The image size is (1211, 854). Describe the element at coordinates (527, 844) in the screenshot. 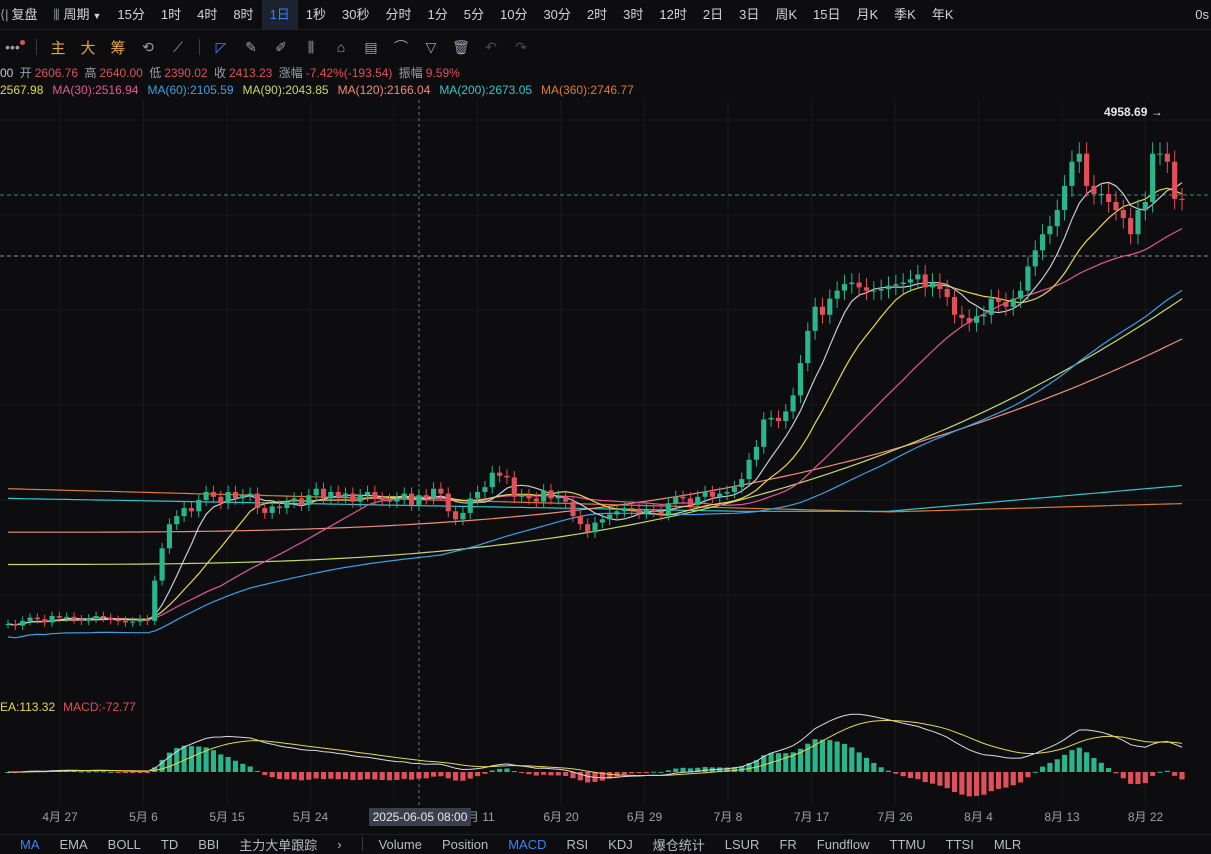

I see `indicator-macd: MACD` at that location.